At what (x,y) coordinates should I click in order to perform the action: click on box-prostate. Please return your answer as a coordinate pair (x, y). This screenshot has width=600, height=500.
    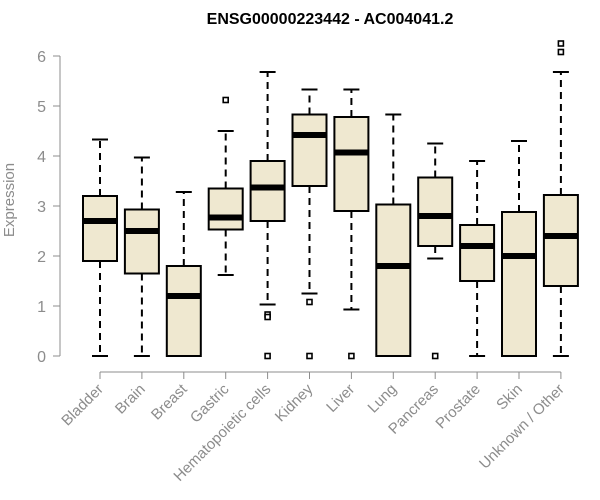
    Looking at the image, I should click on (477, 258).